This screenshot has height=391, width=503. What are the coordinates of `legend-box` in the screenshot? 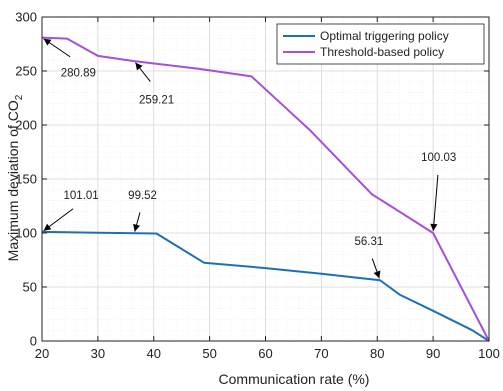 It's located at (380, 44).